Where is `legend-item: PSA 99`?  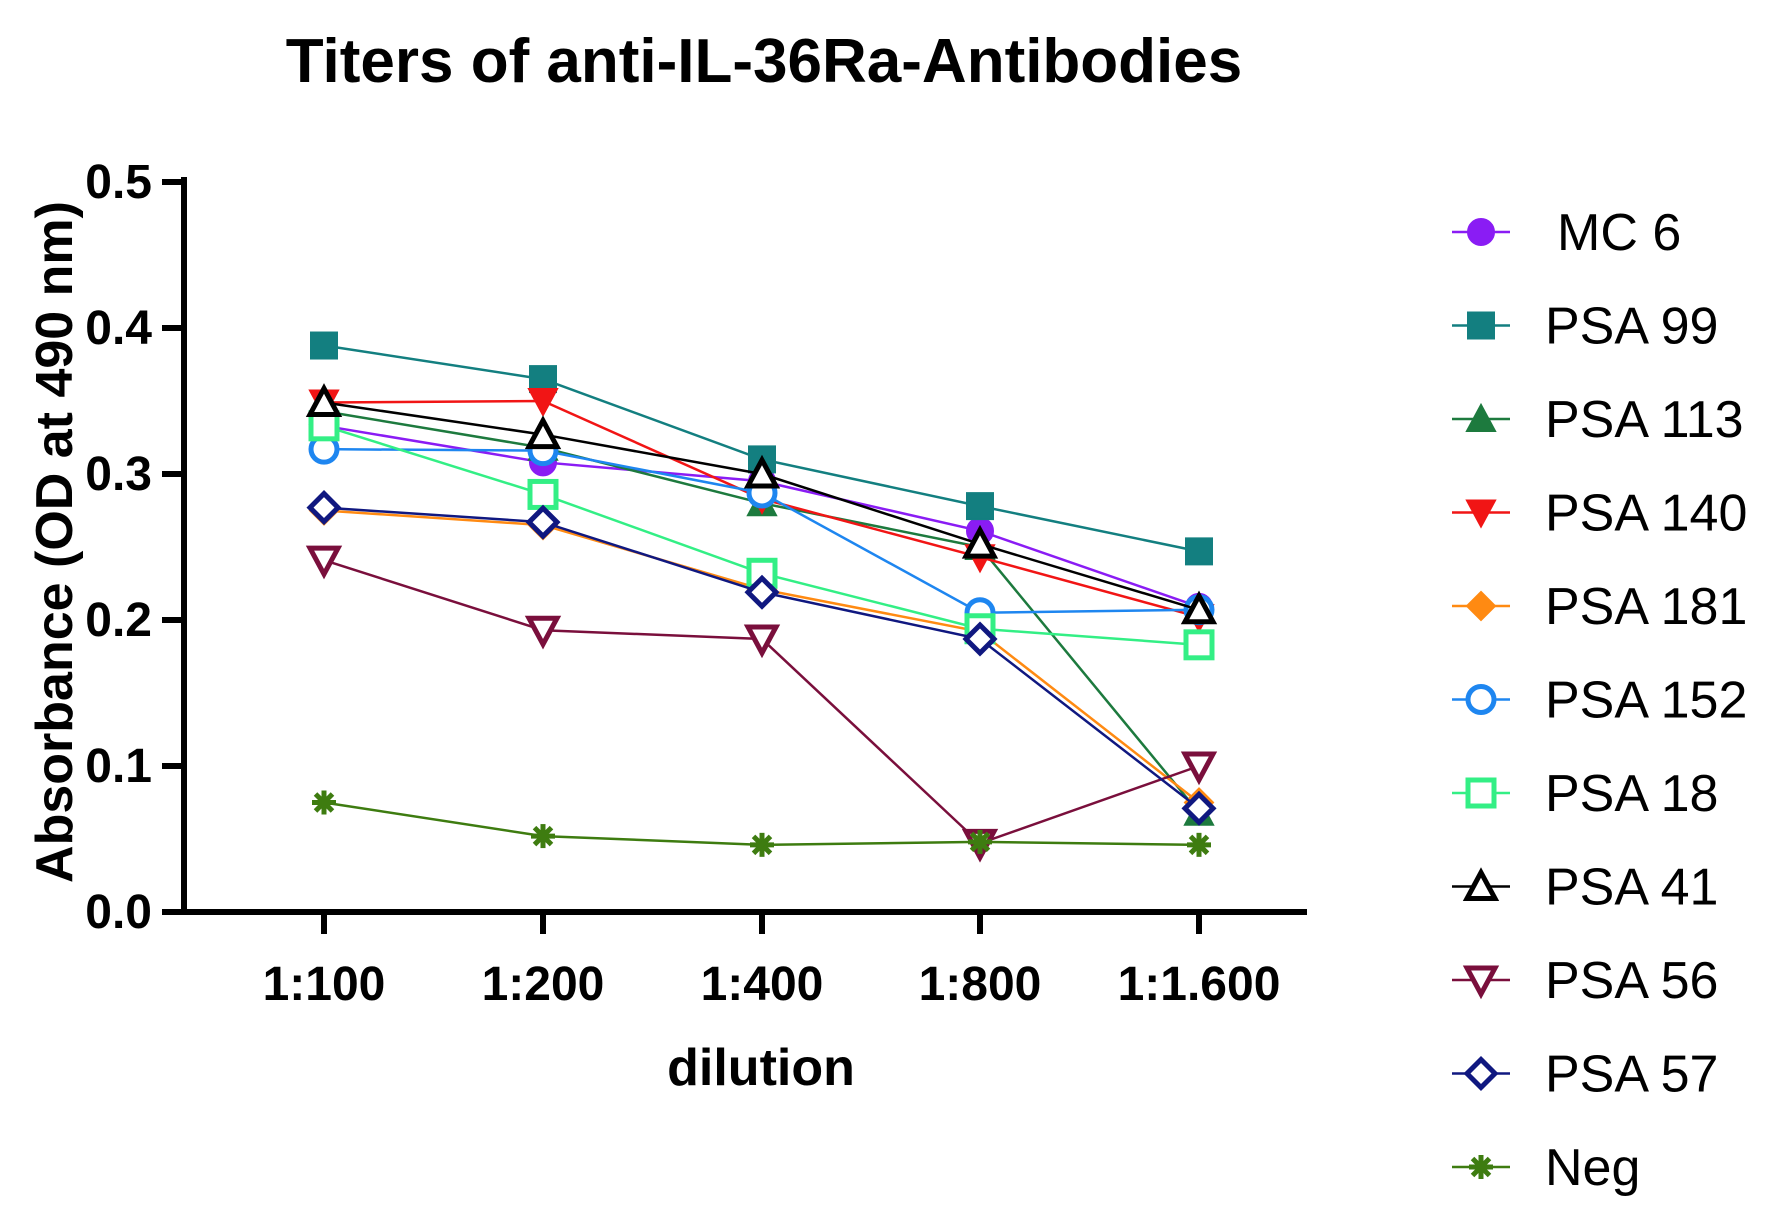 legend-item: PSA 99 is located at coordinates (1585, 327).